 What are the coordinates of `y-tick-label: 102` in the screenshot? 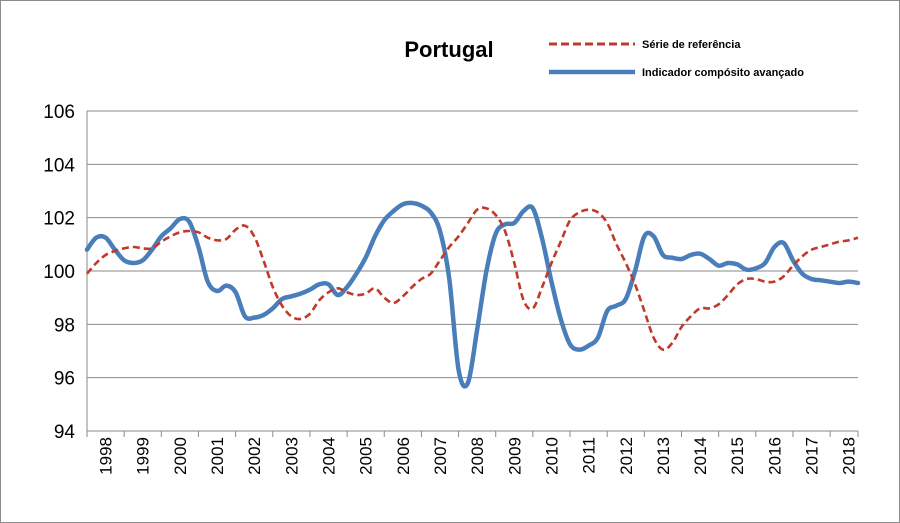 It's located at (59, 219).